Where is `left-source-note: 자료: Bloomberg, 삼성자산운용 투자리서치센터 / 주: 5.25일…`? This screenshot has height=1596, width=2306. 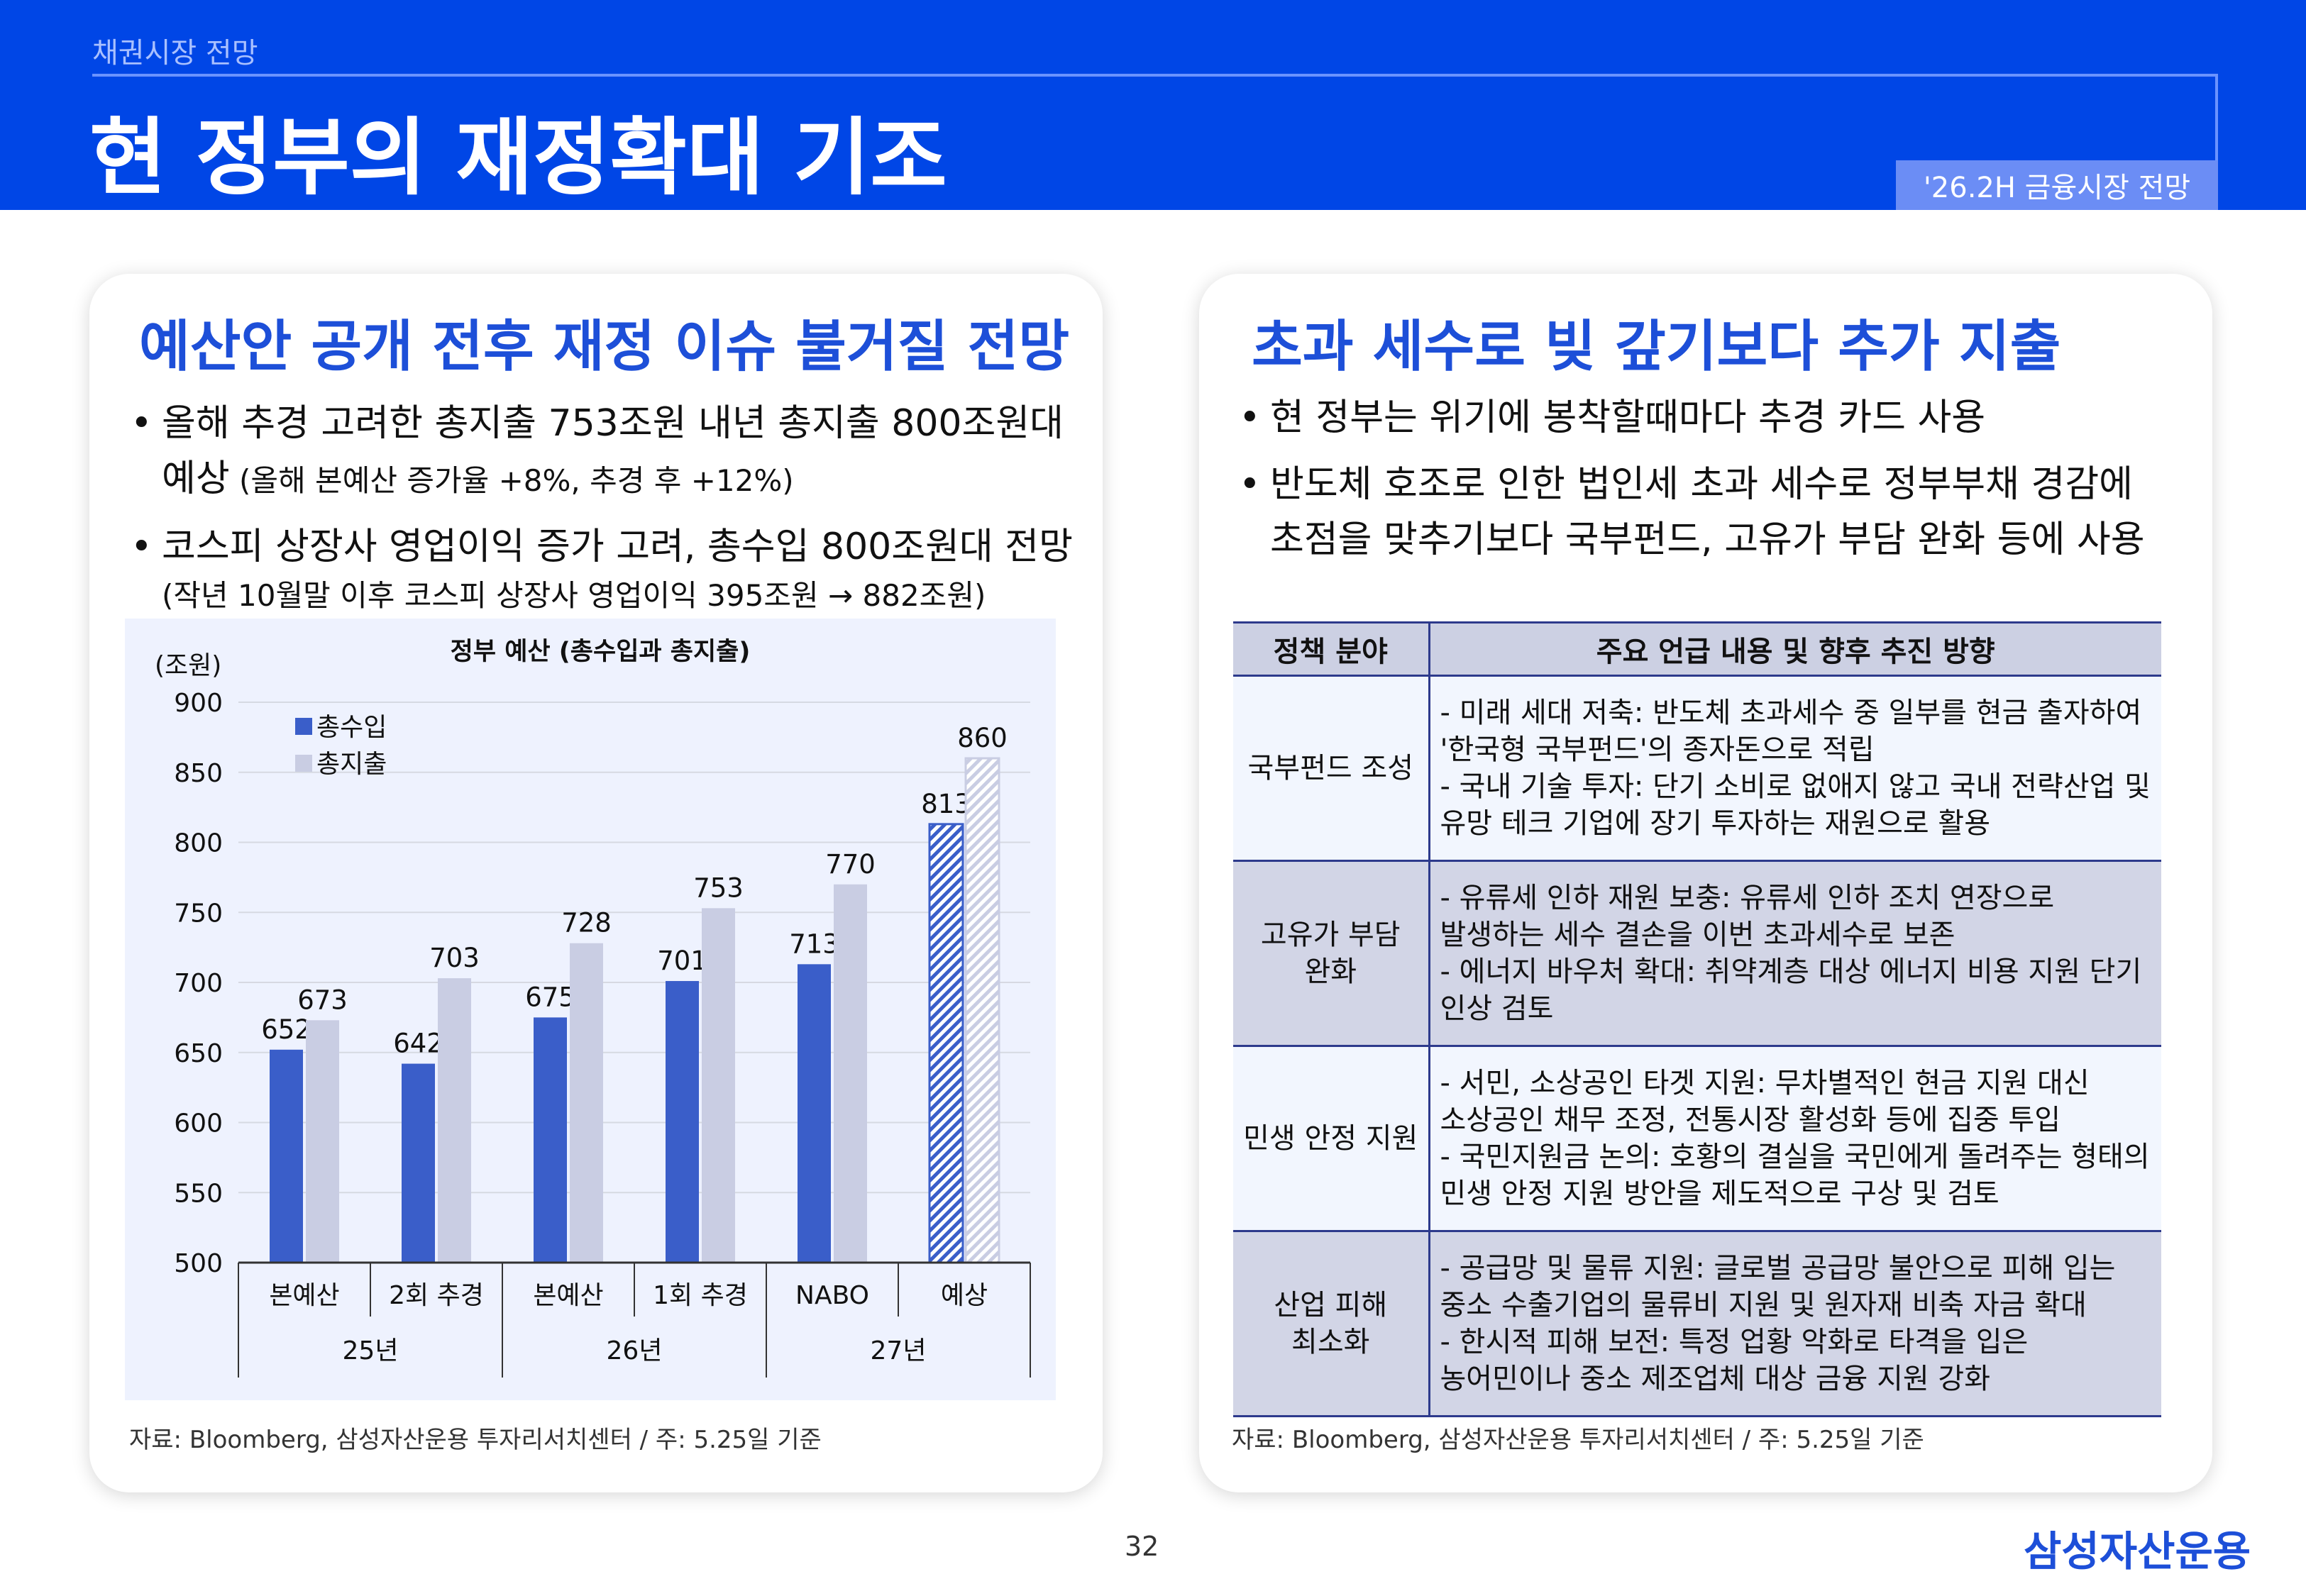
left-source-note: 자료: Bloomberg, 삼성자산운용 투자리서치센터 / 주: 5.25일… is located at coordinates (475, 1440).